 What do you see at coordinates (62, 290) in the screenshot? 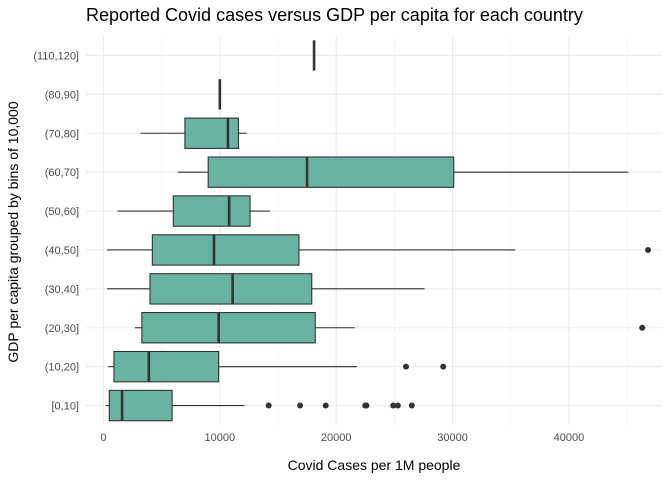
I see `y-tick-label: (30,40]` at bounding box center [62, 290].